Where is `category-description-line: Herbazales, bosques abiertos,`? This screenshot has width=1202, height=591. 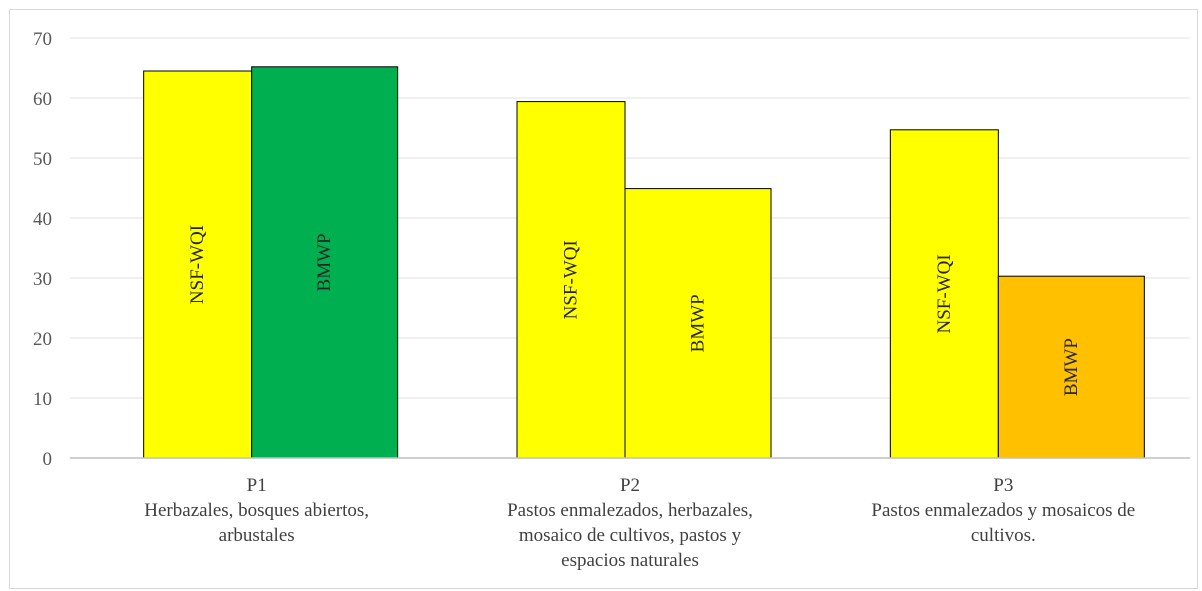
category-description-line: Herbazales, bosques abiertos, is located at coordinates (256, 510).